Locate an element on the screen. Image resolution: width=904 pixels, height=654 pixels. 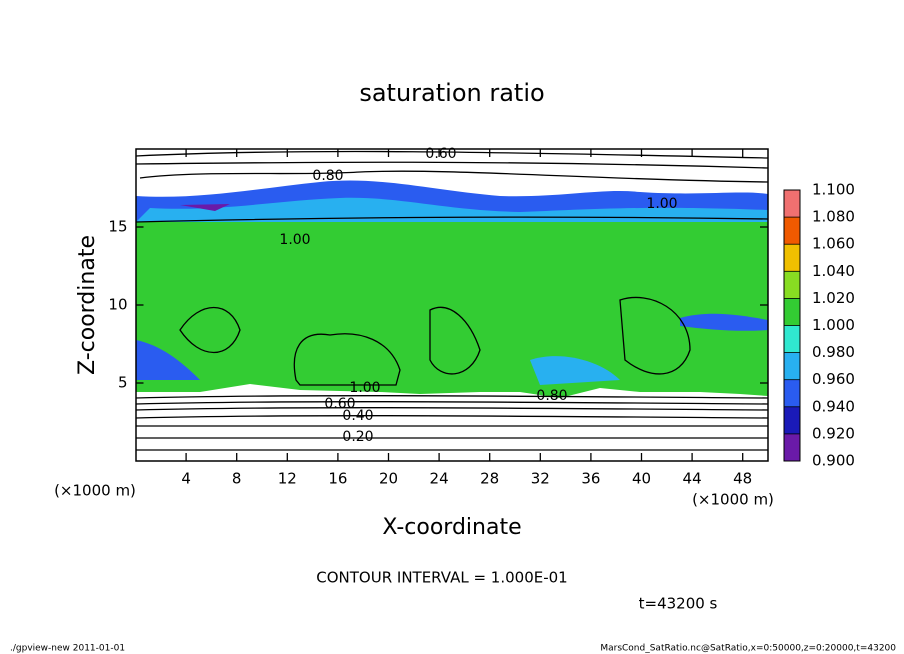
colorbar-label: 1.060 is located at coordinates (833, 244).